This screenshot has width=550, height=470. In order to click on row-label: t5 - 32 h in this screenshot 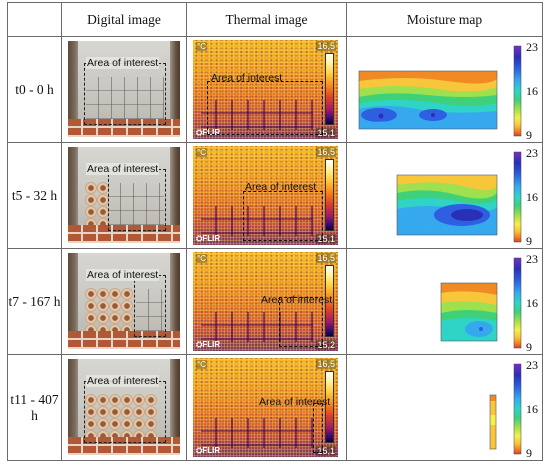, I will do `click(34, 195)`.